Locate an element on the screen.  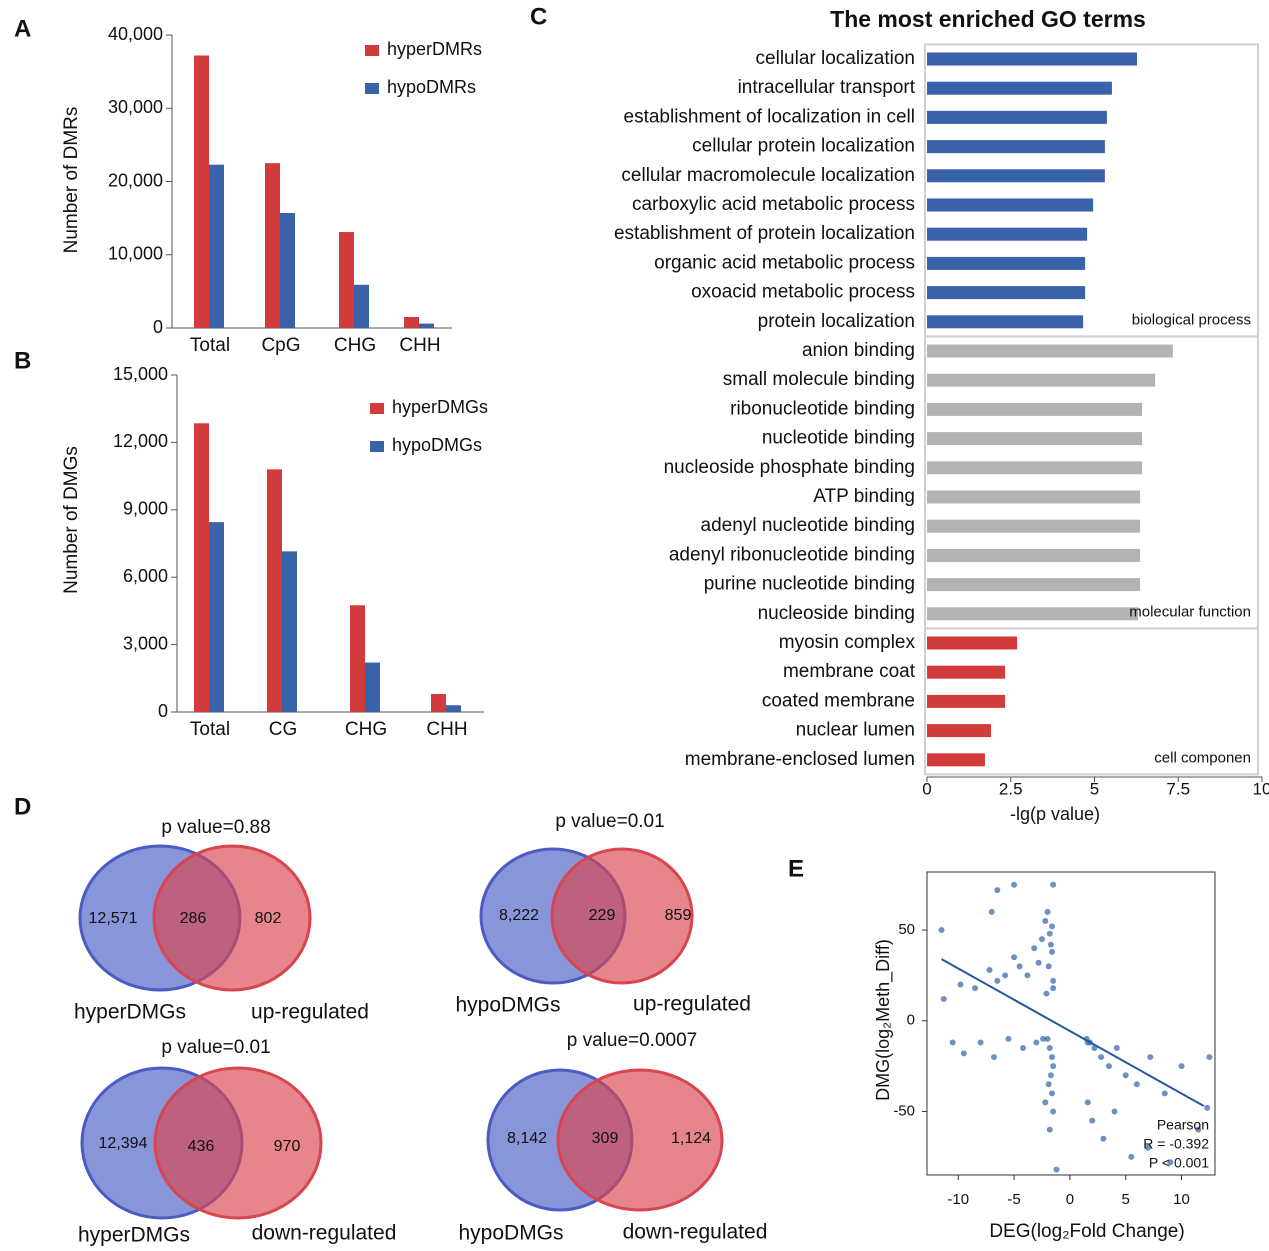
fit-line is located at coordinates (1073, 1032).